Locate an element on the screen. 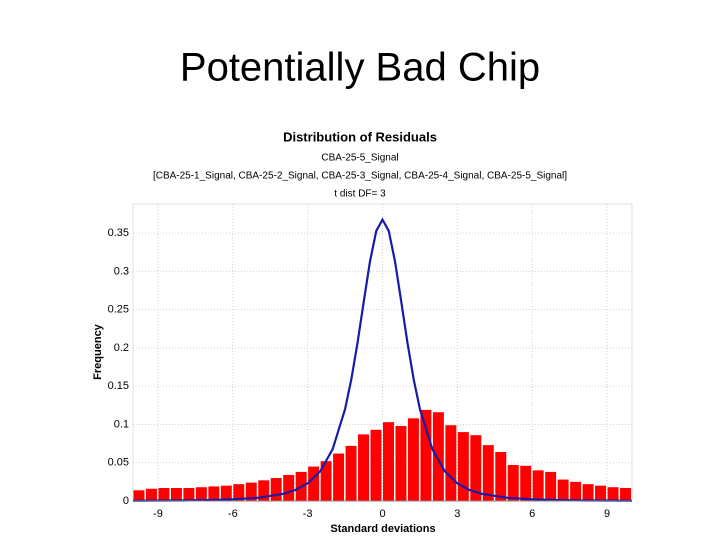 Image resolution: width=720 pixels, height=540 pixels. x-tick-label: 9 is located at coordinates (607, 514).